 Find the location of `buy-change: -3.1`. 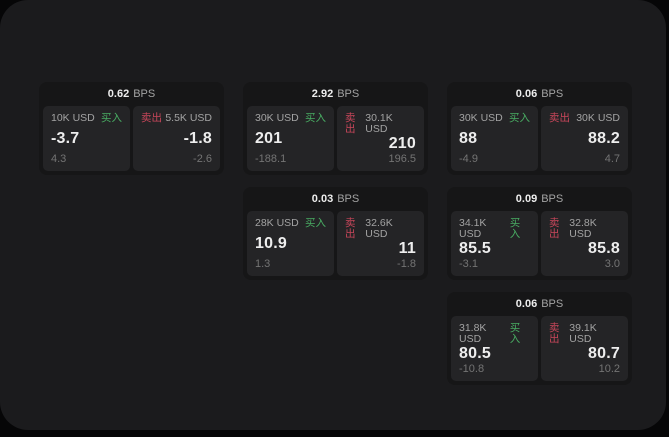

buy-change: -3.1 is located at coordinates (468, 264).